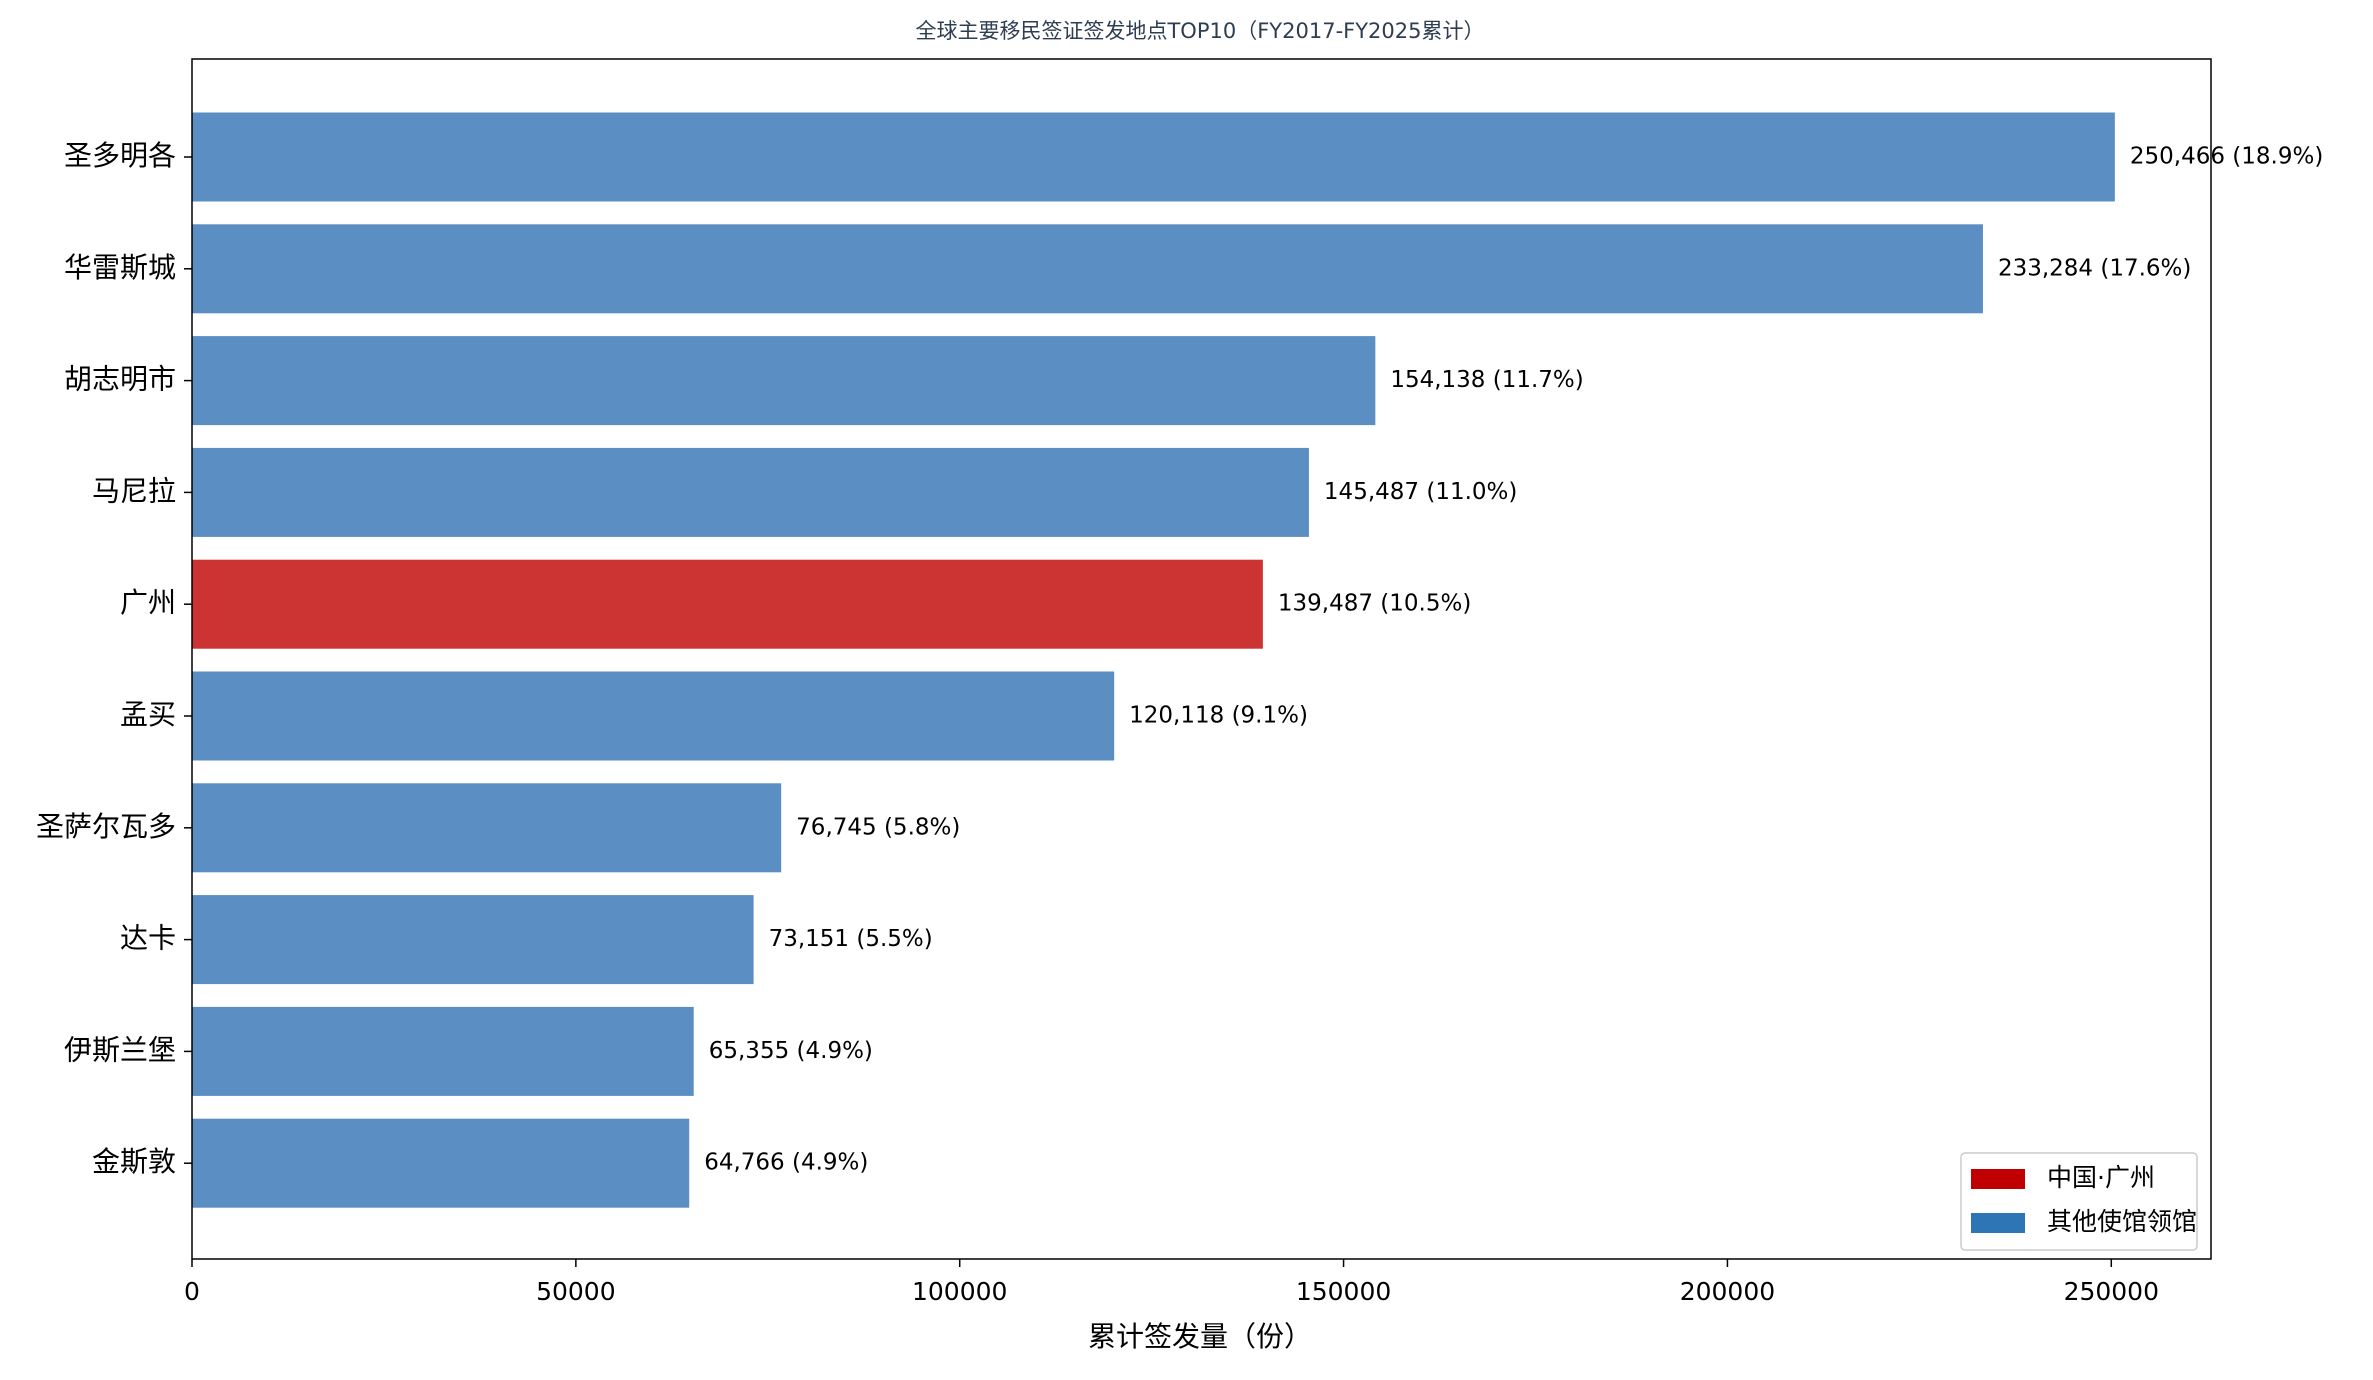 The width and height of the screenshot is (2373, 1380). I want to click on value-label: 120,118 (9.1%), so click(1218, 716).